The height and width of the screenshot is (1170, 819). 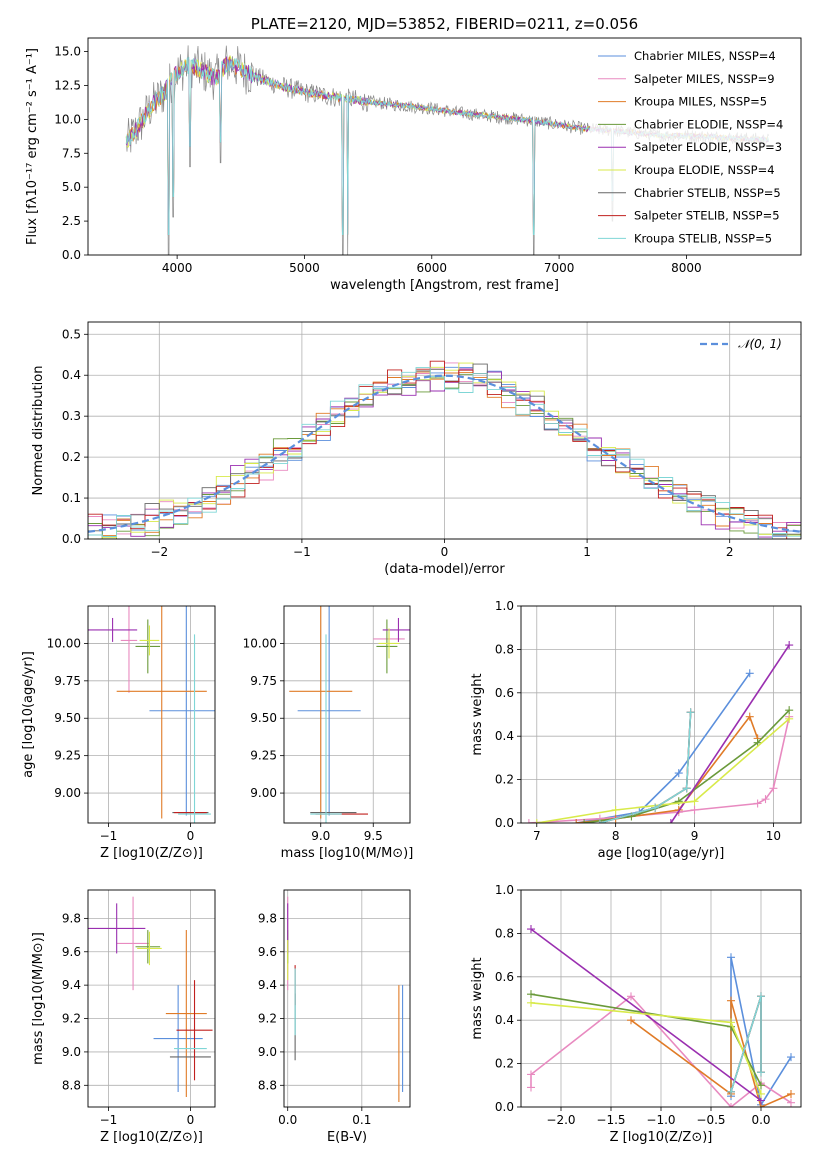 What do you see at coordinates (67, 52) in the screenshot?
I see `tick-label-y: 15.0` at bounding box center [67, 52].